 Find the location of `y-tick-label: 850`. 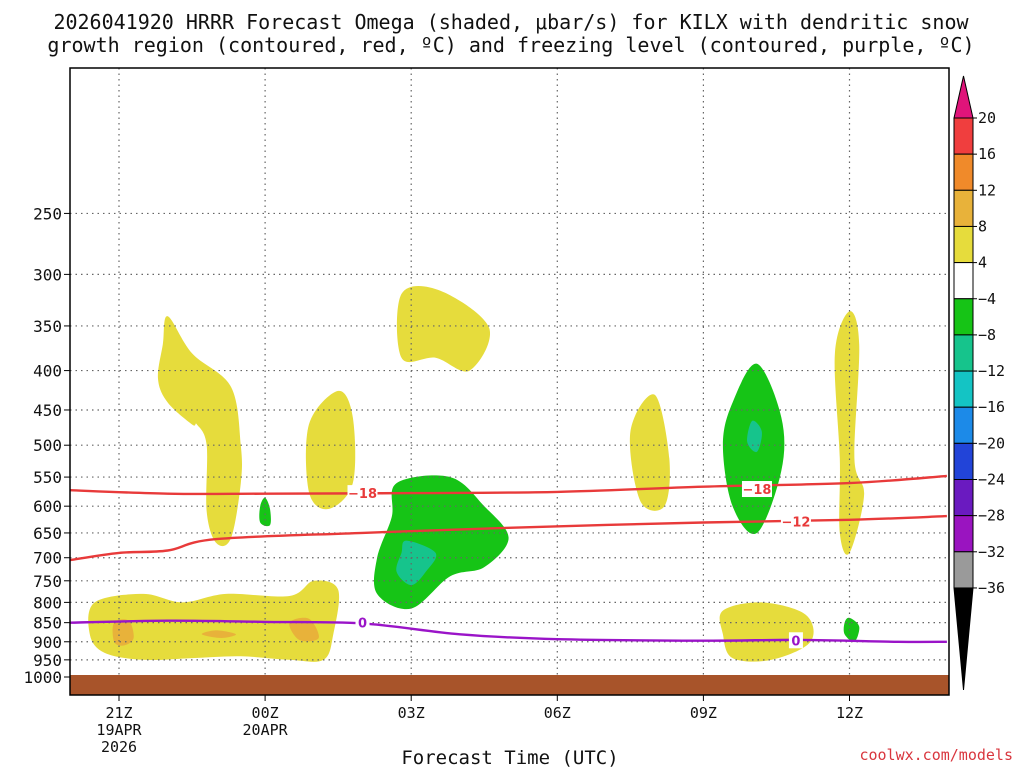

y-tick-label: 850 is located at coordinates (47, 623).